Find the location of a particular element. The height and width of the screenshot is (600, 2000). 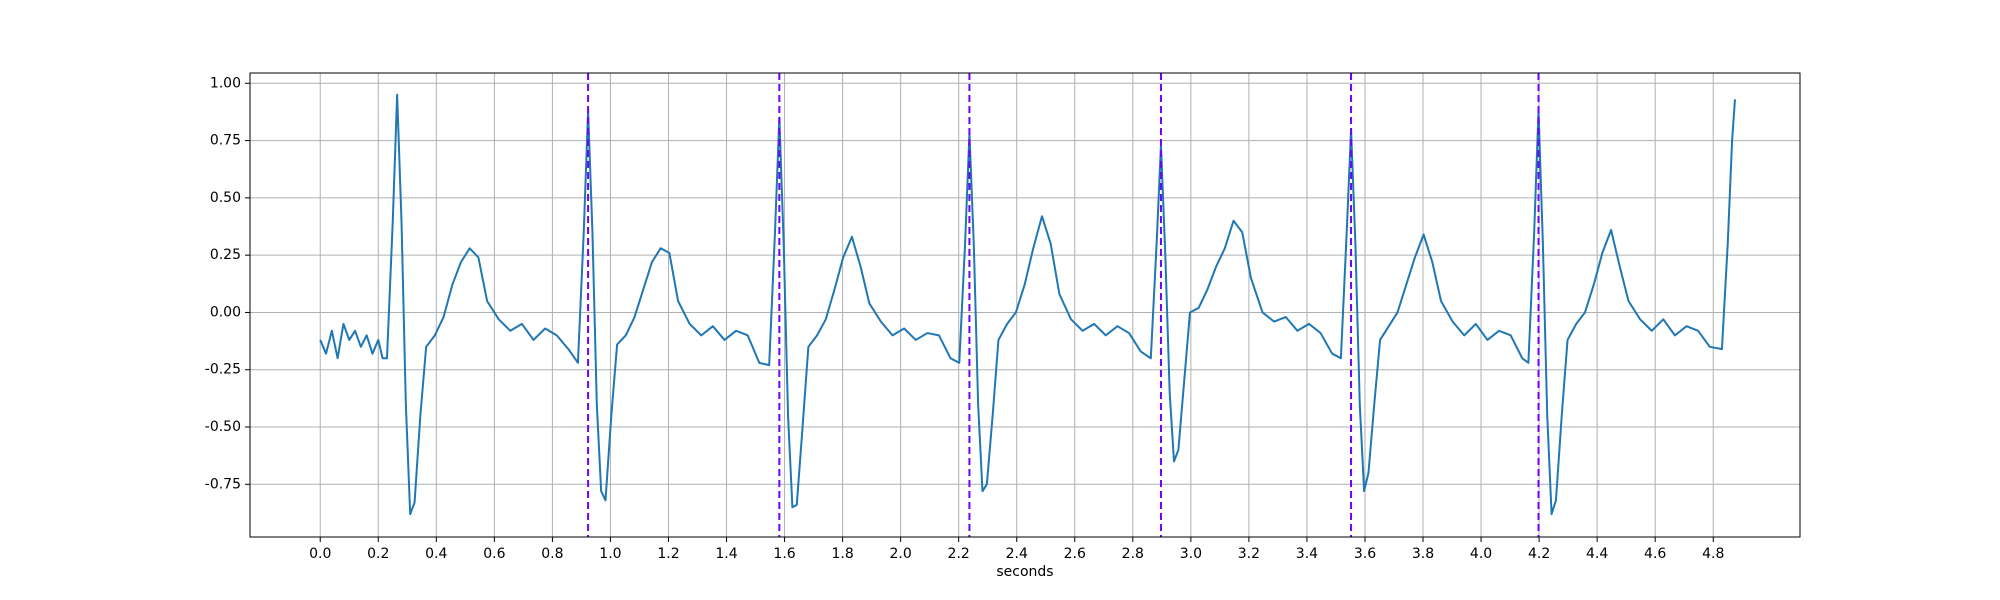

y-tick-label: 0.75 is located at coordinates (225, 141).